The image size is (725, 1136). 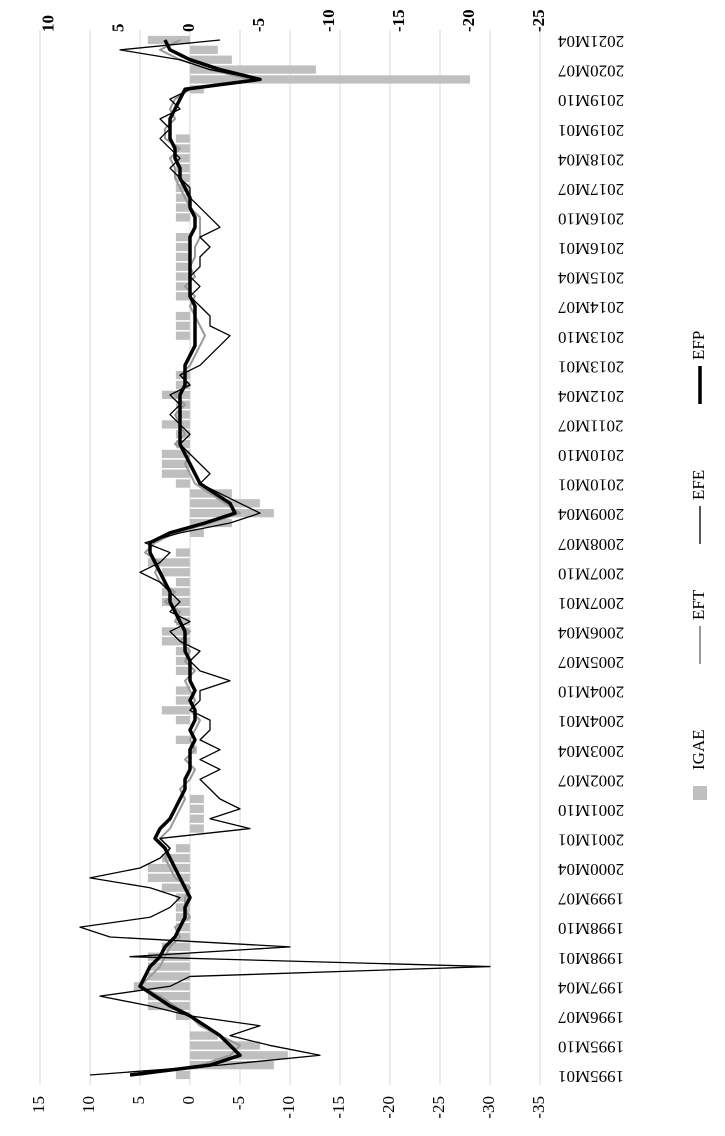 What do you see at coordinates (591, 455) in the screenshot?
I see `x-tick-label: 2010M10` at bounding box center [591, 455].